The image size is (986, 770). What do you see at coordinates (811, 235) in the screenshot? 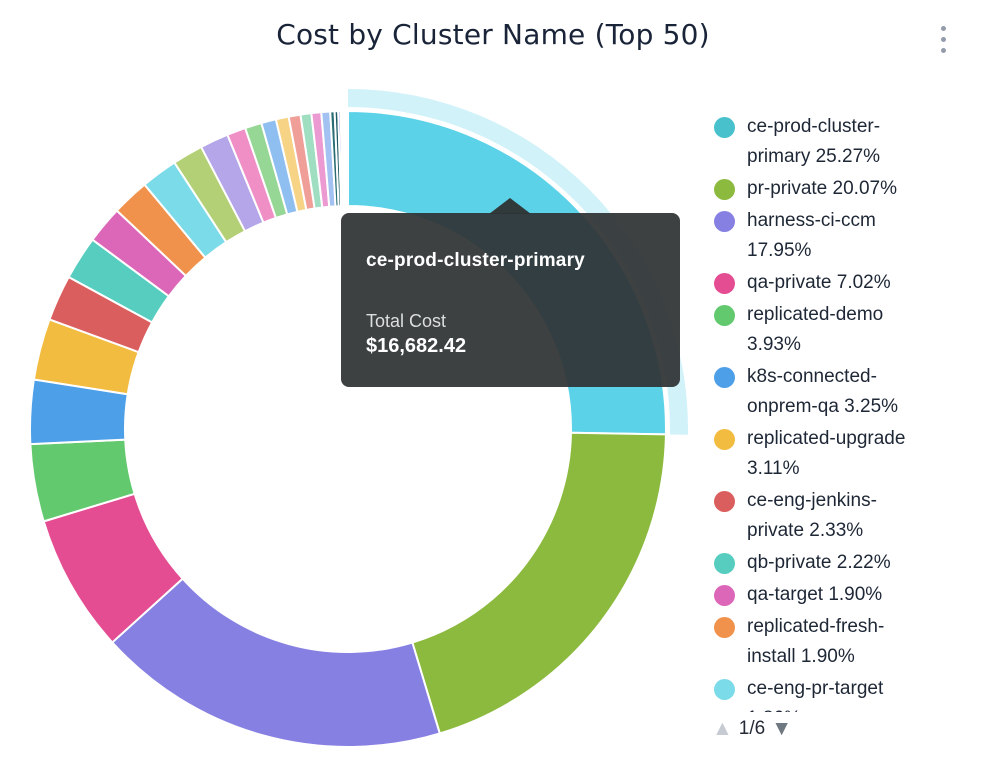
I see `legend-item-label: harness-ci-ccm 17.95%` at bounding box center [811, 235].